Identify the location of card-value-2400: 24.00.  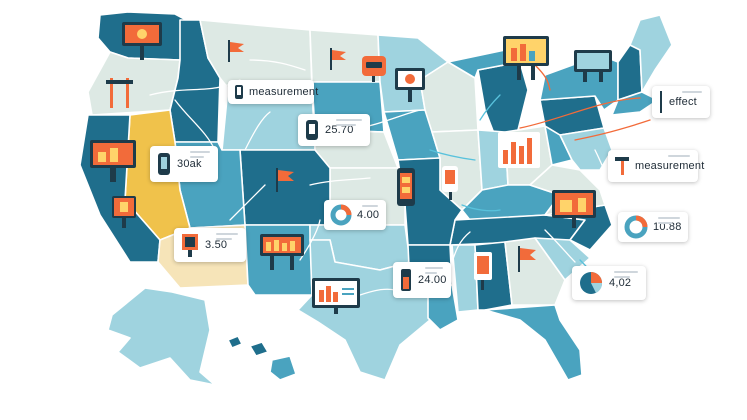
(422, 280).